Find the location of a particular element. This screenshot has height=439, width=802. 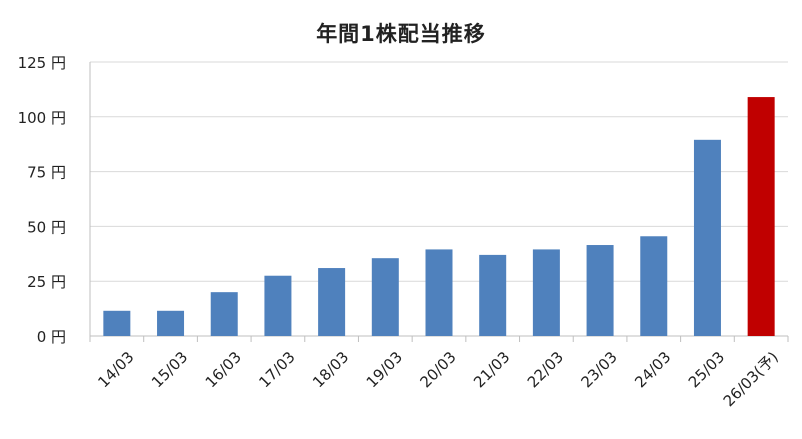

y-tick-label: 75 円 is located at coordinates (46, 173).